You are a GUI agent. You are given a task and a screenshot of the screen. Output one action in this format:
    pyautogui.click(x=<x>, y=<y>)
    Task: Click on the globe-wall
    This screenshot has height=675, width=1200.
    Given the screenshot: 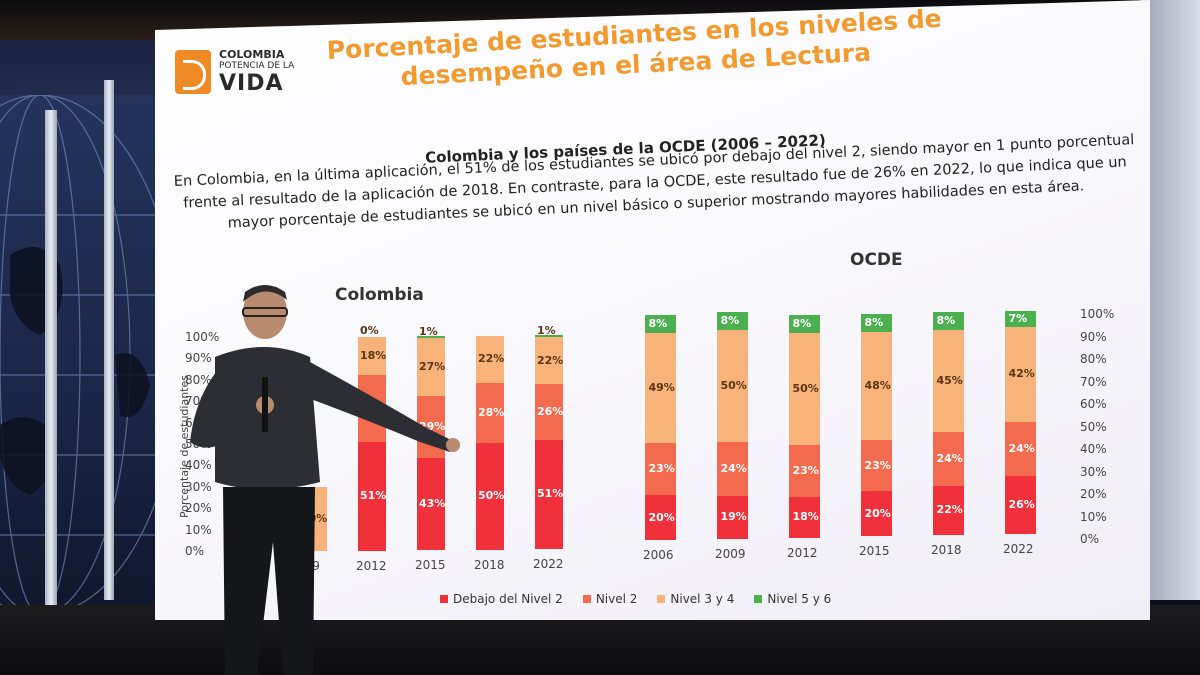 What is the action you would take?
    pyautogui.click(x=90, y=355)
    